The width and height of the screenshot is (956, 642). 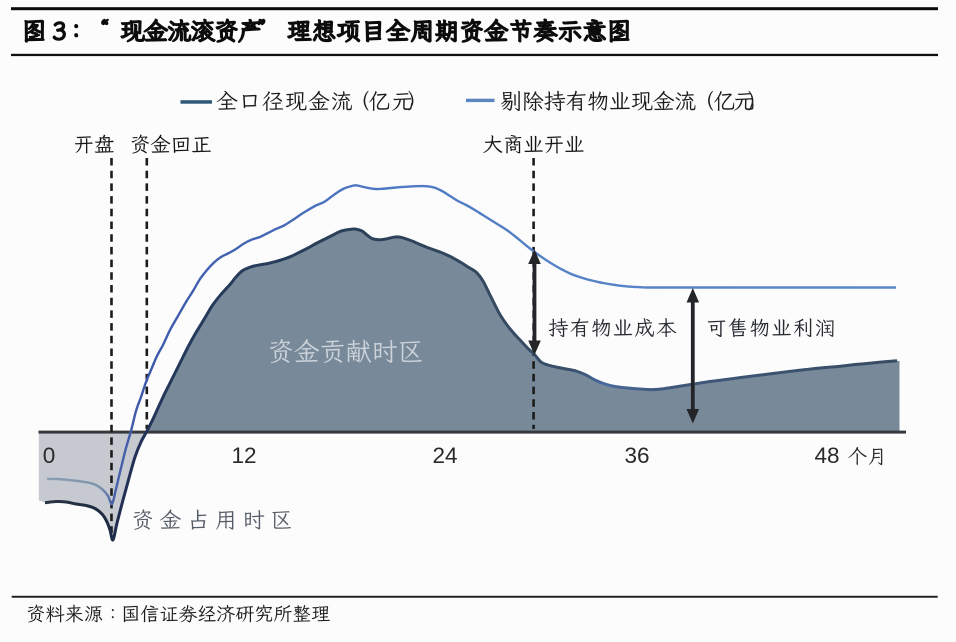 I want to click on svg-text: 48, so click(x=826, y=455).